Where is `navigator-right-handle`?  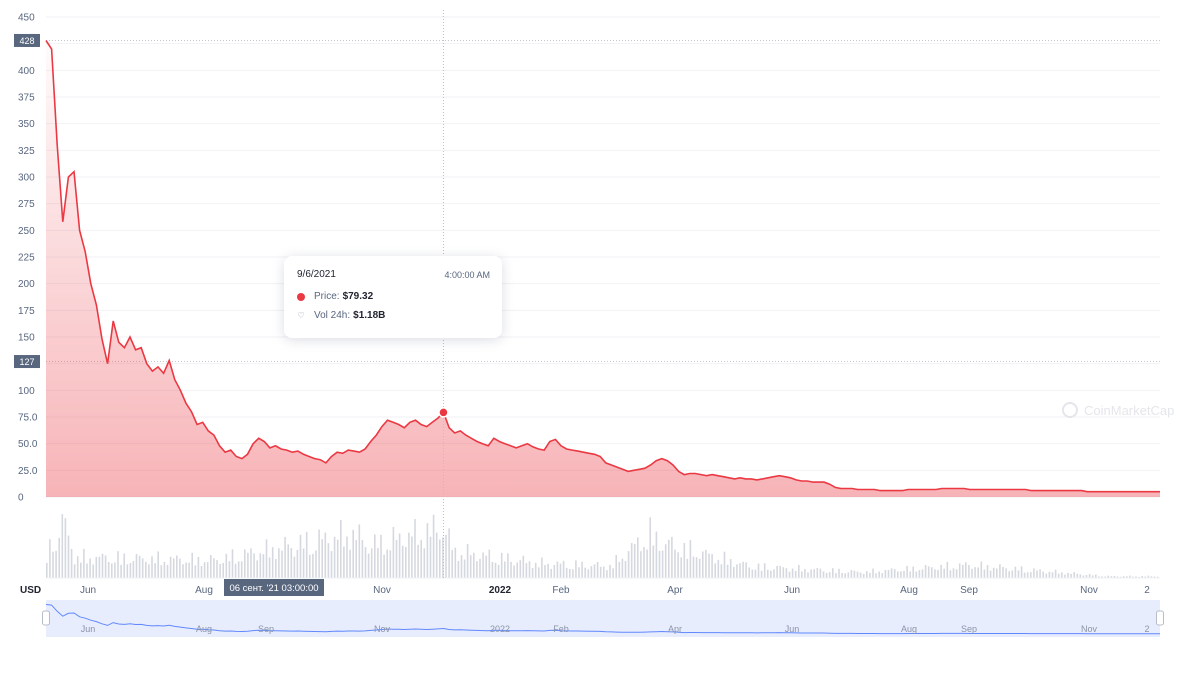
navigator-right-handle is located at coordinates (1160, 618).